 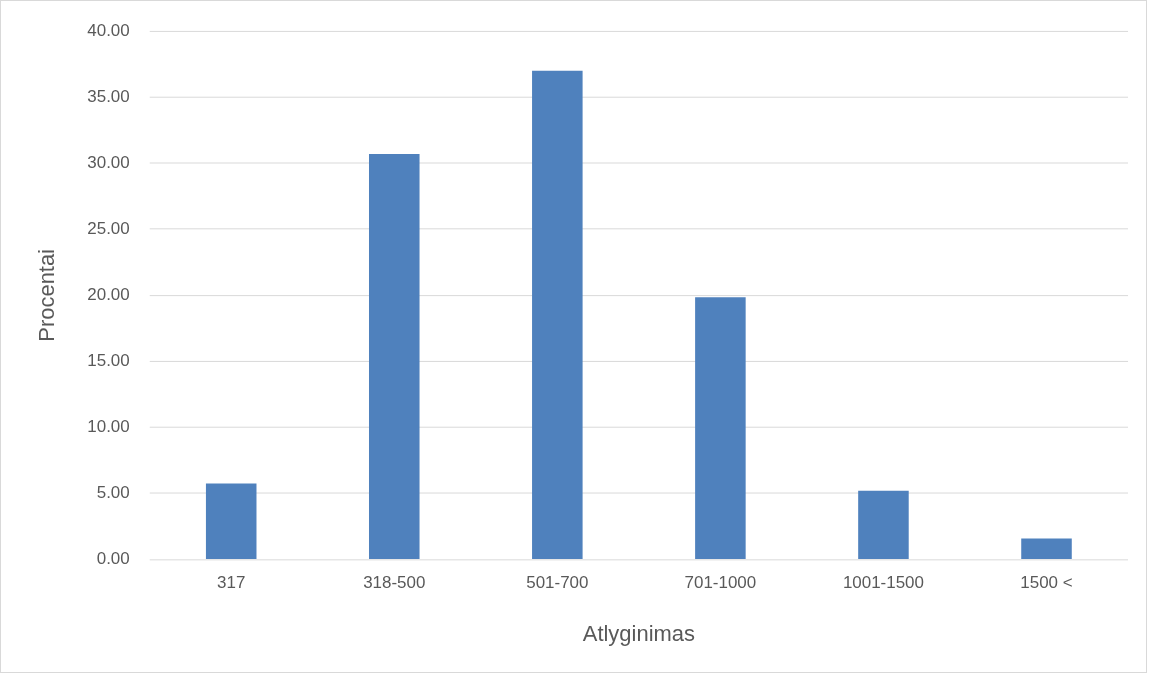 I want to click on y-tick-label: 35.00, so click(x=108, y=96).